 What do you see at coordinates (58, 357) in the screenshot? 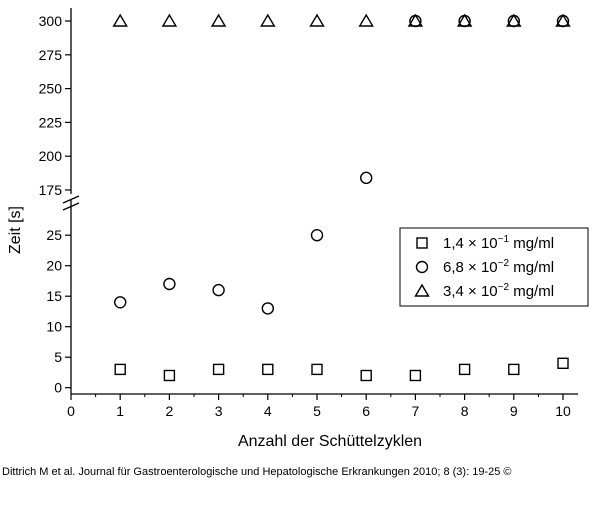
I see `y-tick-label: 5` at bounding box center [58, 357].